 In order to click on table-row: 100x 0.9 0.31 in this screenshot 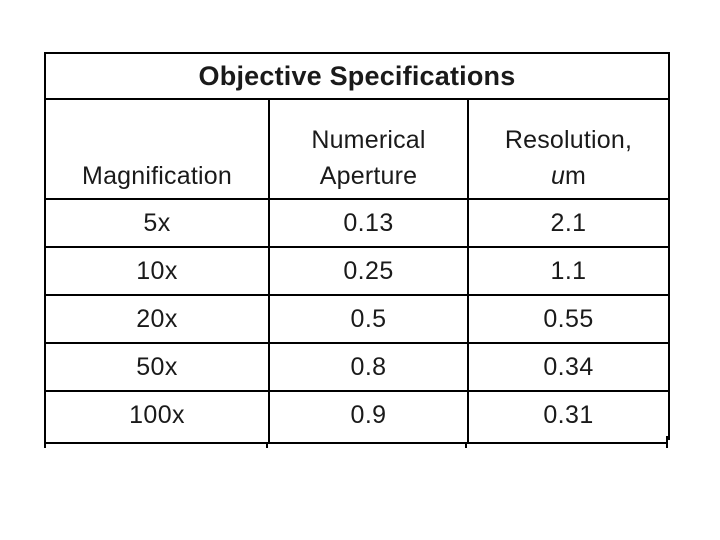, I will do `click(357, 415)`.